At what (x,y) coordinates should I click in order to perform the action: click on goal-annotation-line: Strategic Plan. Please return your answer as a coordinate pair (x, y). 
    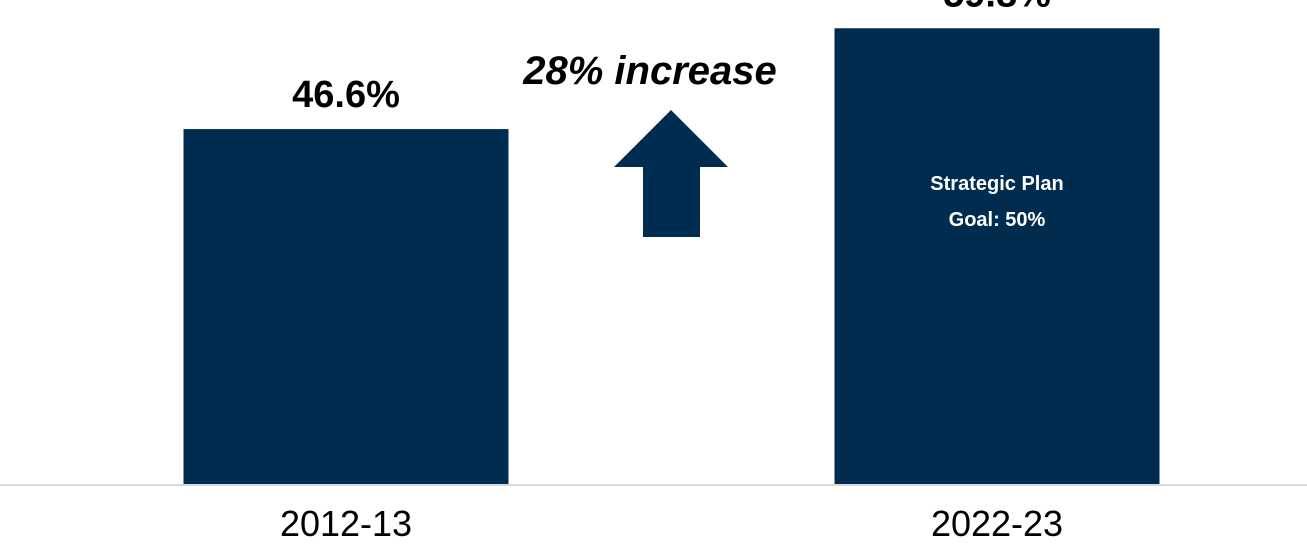
    Looking at the image, I should click on (996, 184).